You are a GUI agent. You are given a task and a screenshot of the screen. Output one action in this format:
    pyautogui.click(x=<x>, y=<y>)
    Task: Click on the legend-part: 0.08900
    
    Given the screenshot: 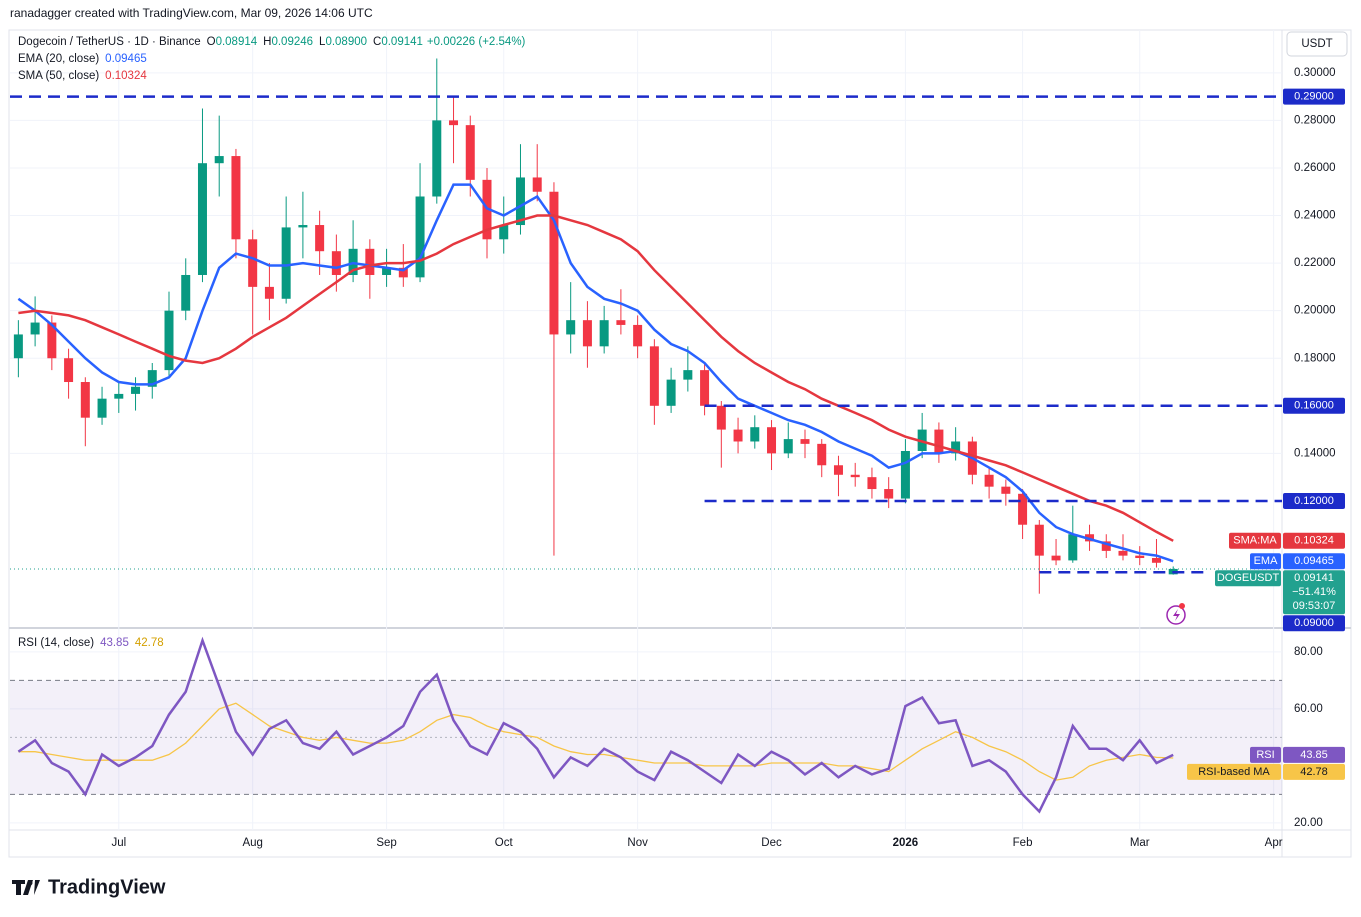 What is the action you would take?
    pyautogui.click(x=346, y=42)
    